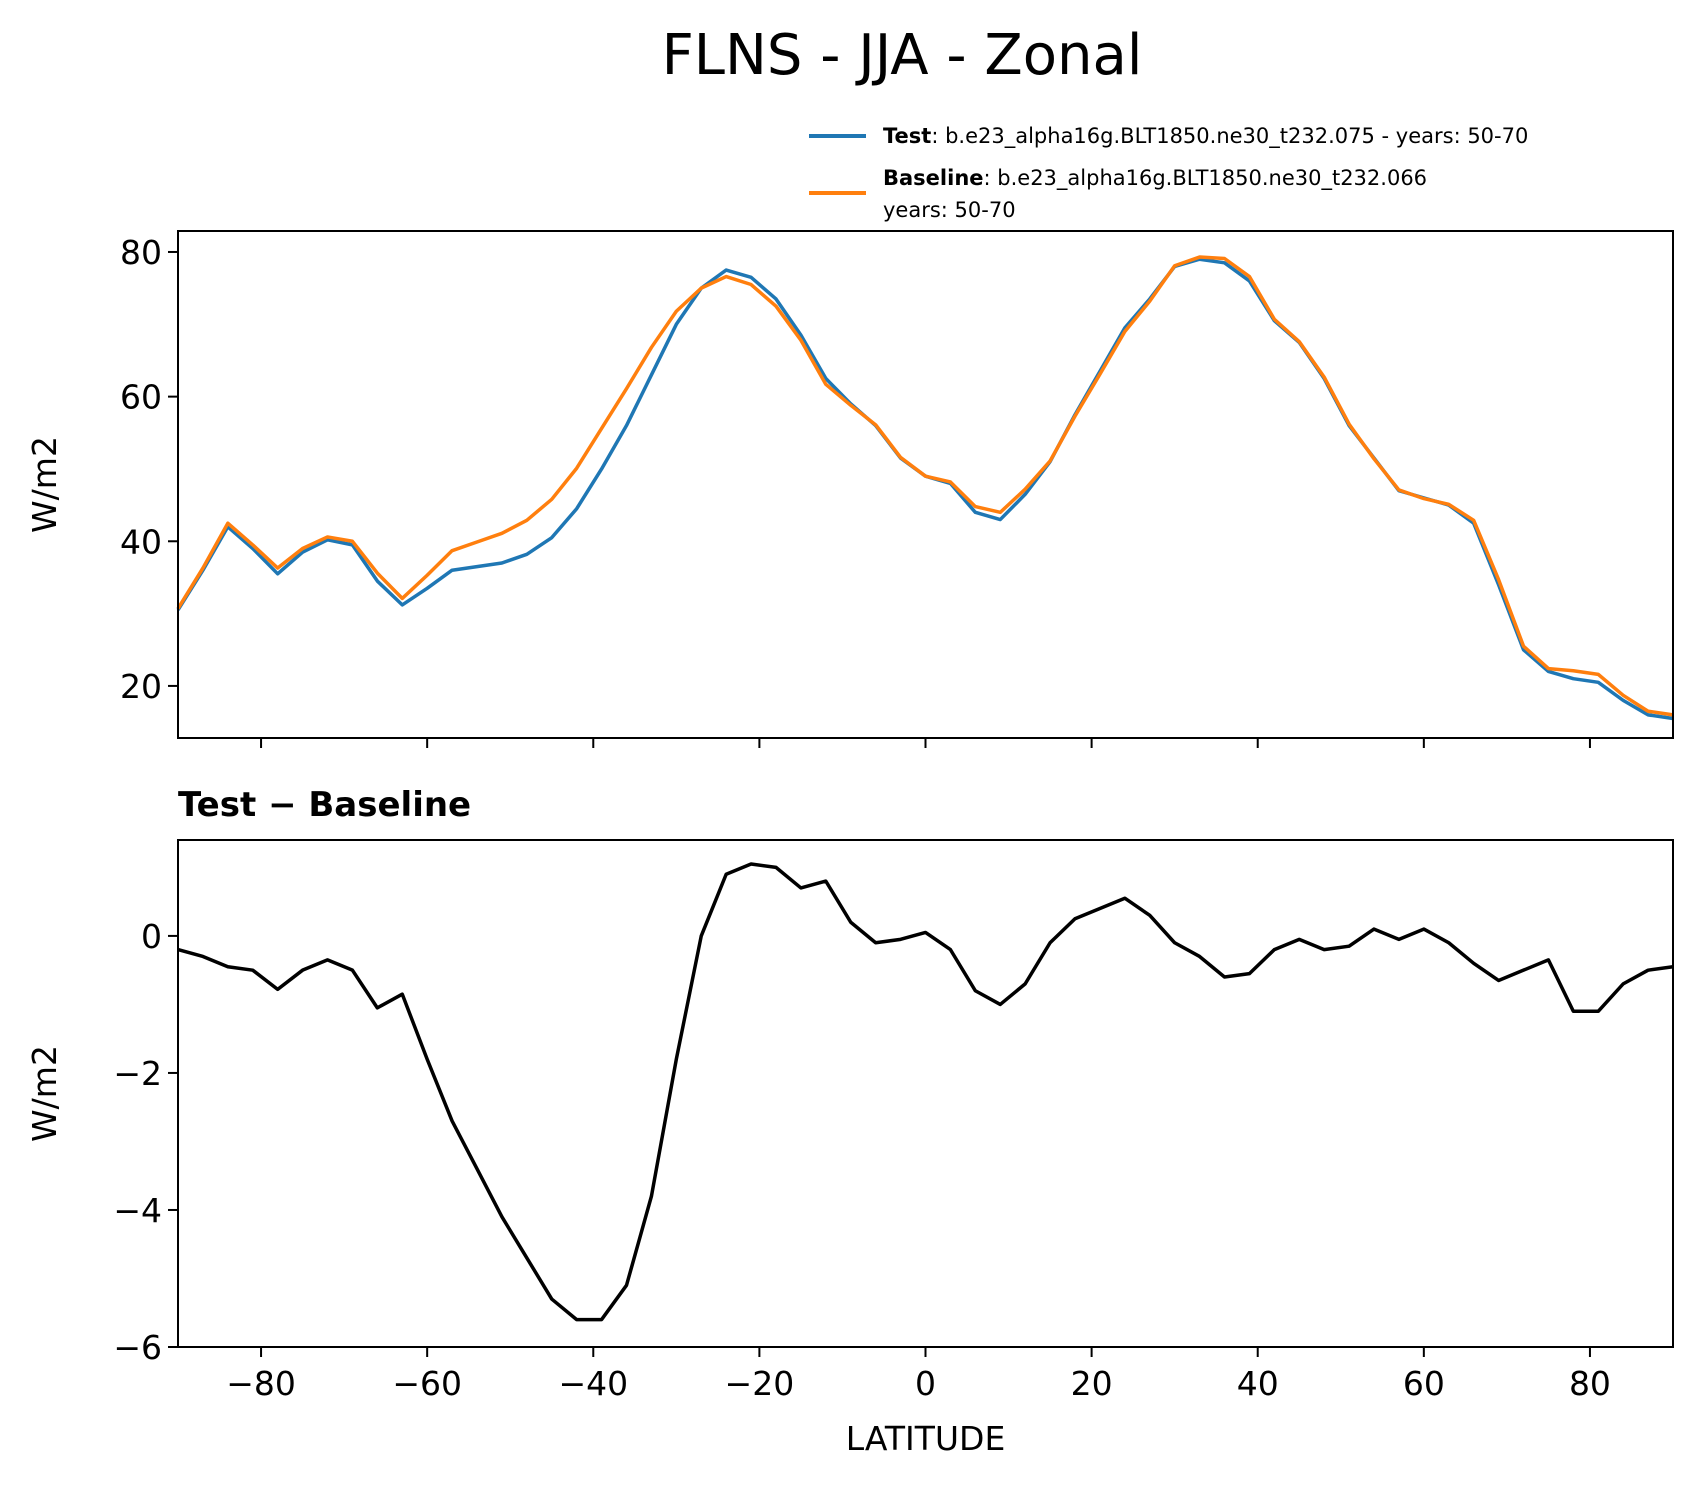 The width and height of the screenshot is (1695, 1496). I want to click on legend-label: years: 50-70, so click(949, 210).